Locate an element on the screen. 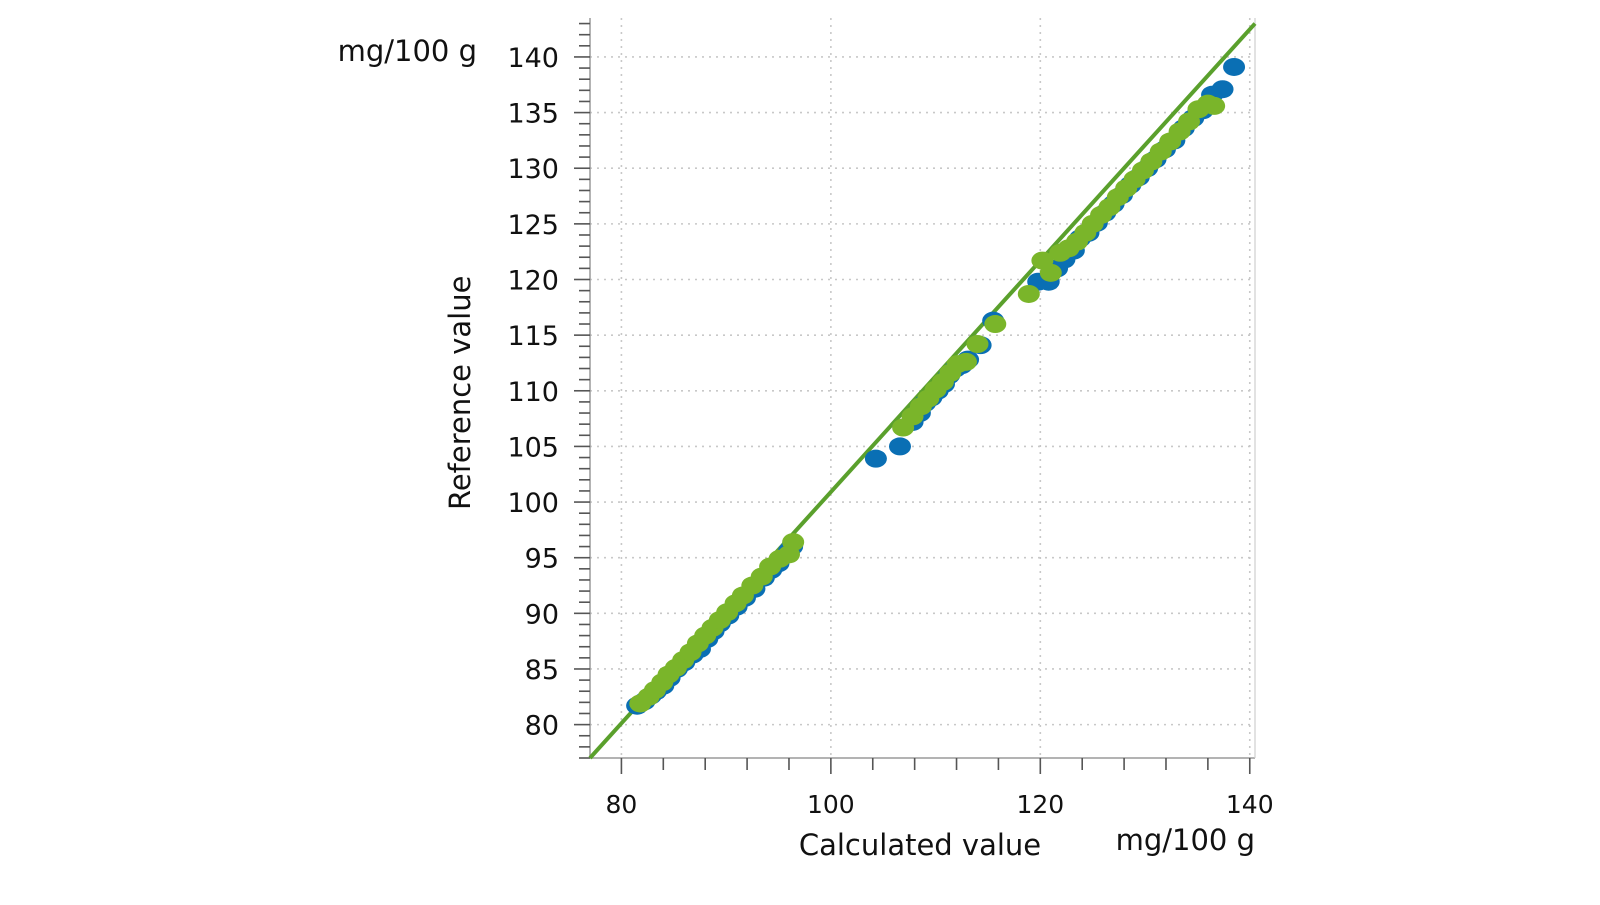  x-tick-label: 80 is located at coordinates (622, 804).